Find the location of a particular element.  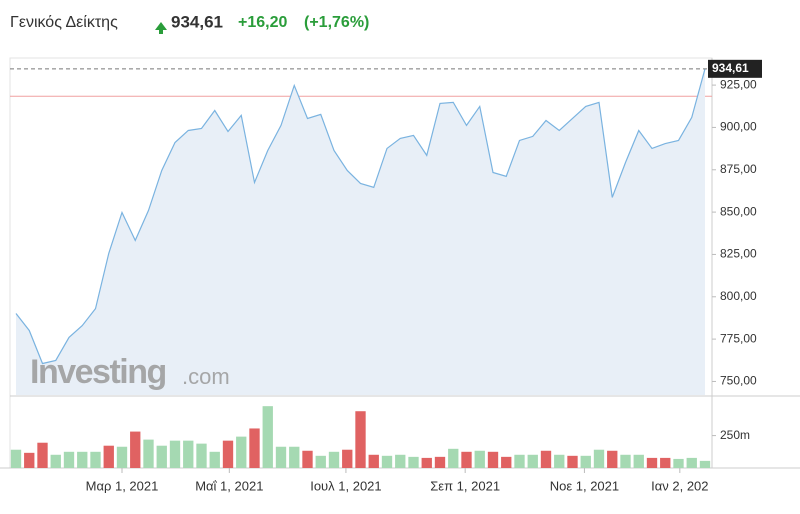

y-tick-label: 825,00 is located at coordinates (738, 254).